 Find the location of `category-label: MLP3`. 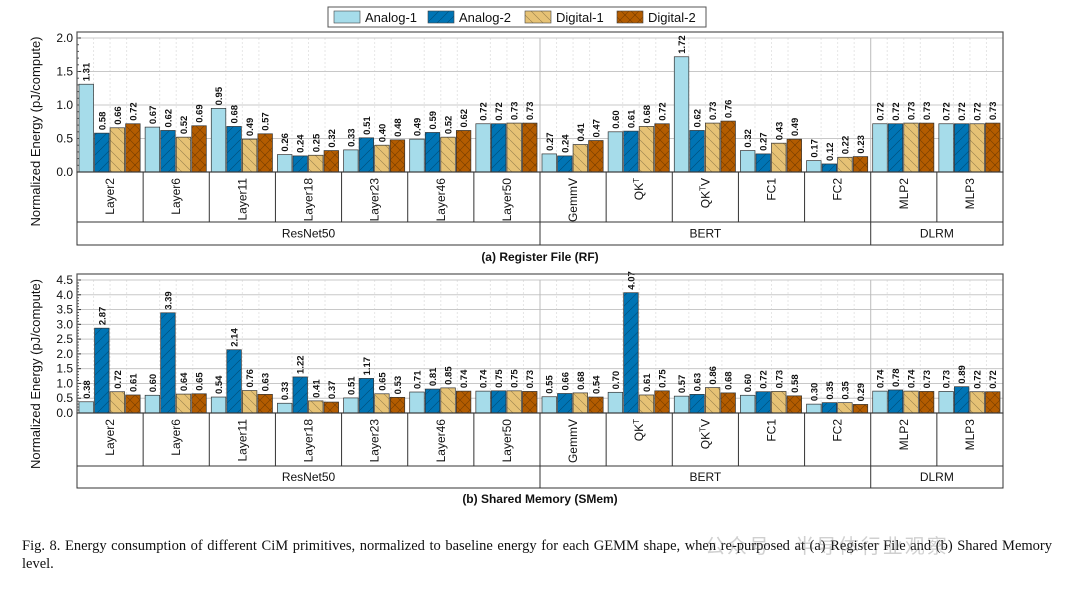

category-label: MLP3 is located at coordinates (970, 435).